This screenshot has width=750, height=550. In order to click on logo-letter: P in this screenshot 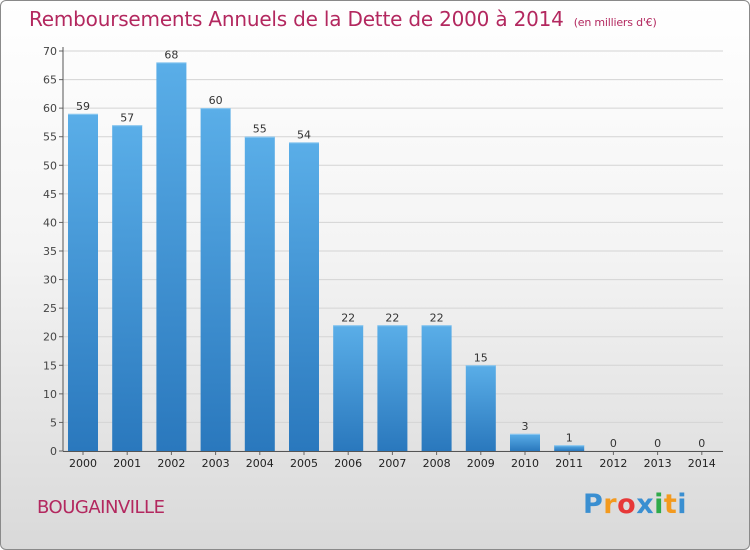, I will do `click(593, 504)`.